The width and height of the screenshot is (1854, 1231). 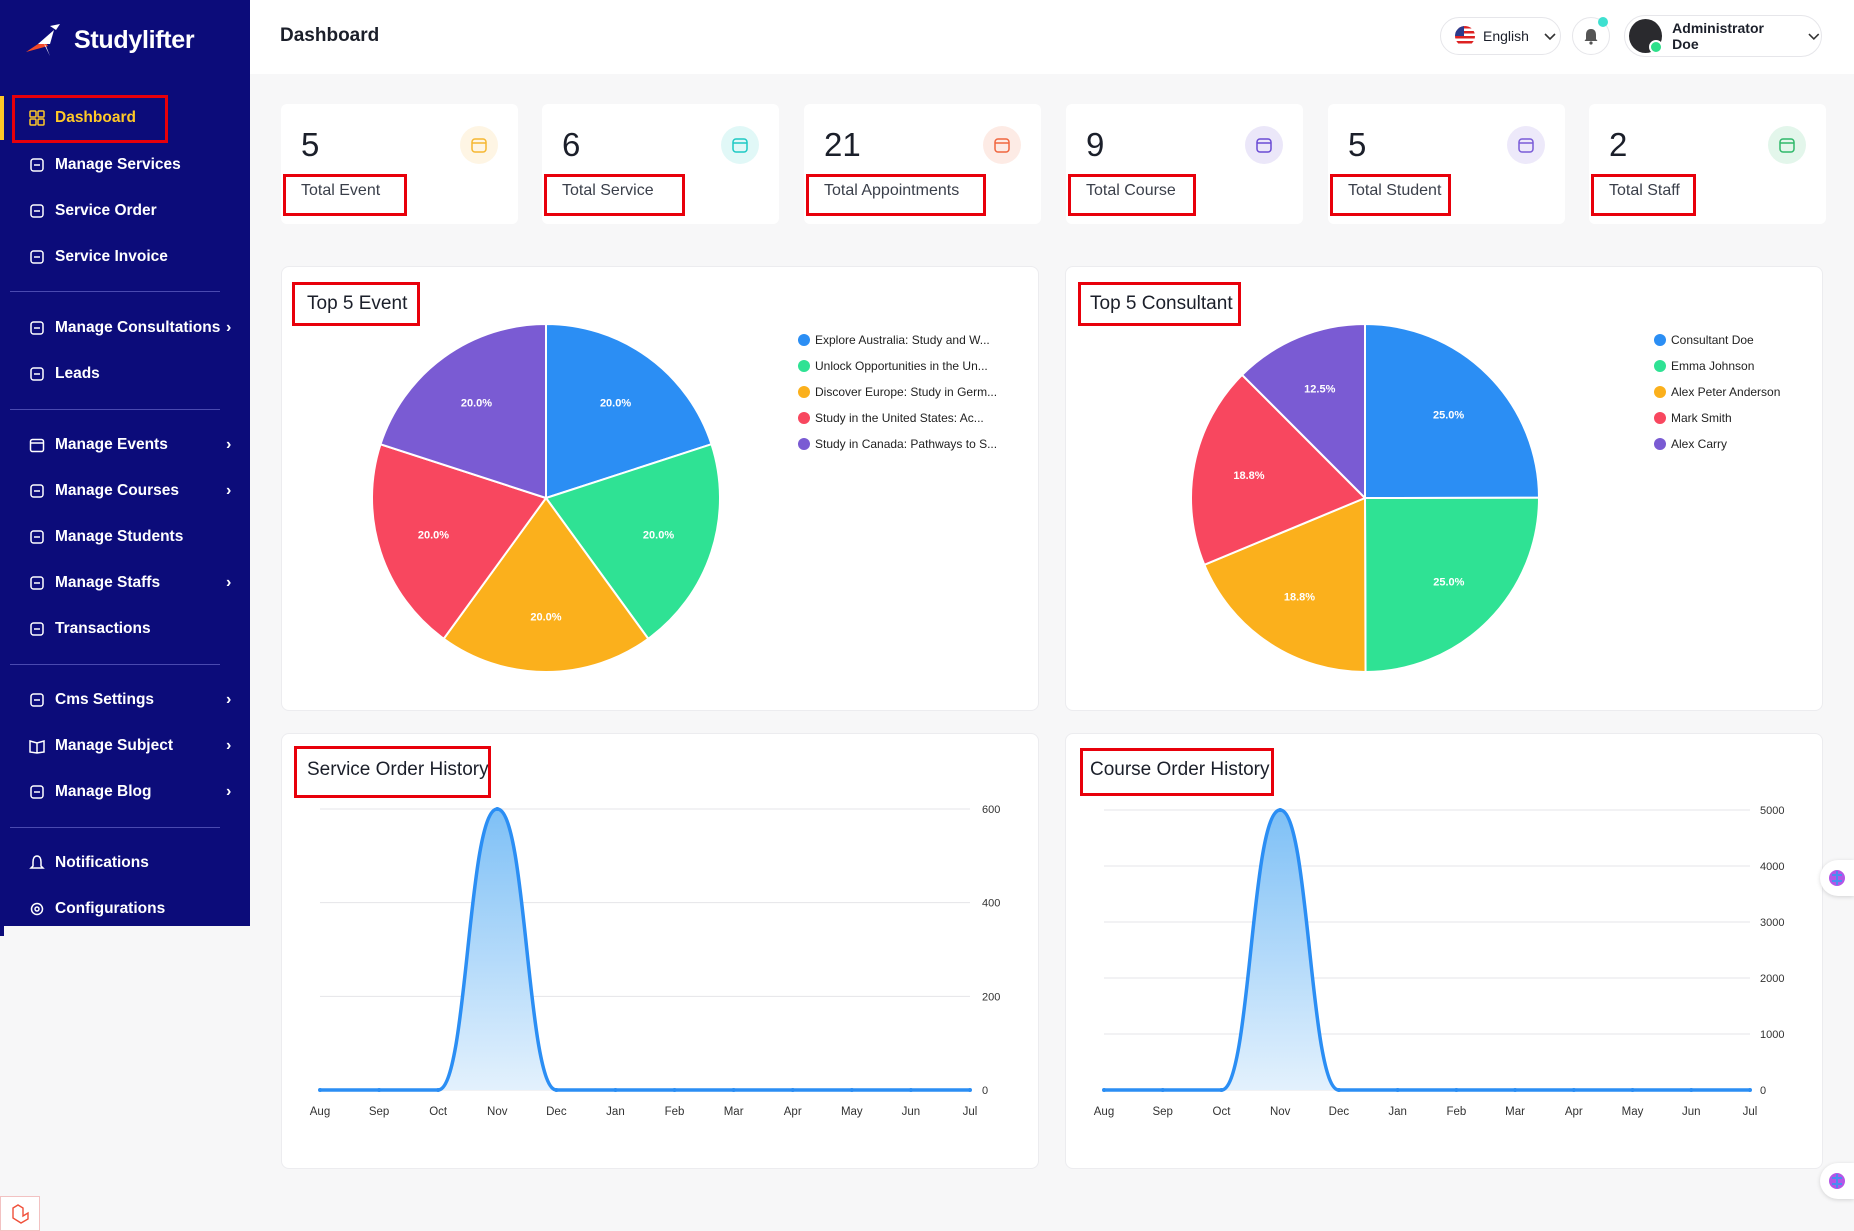 I want to click on legend-item: Consultant Doe, so click(x=1717, y=340).